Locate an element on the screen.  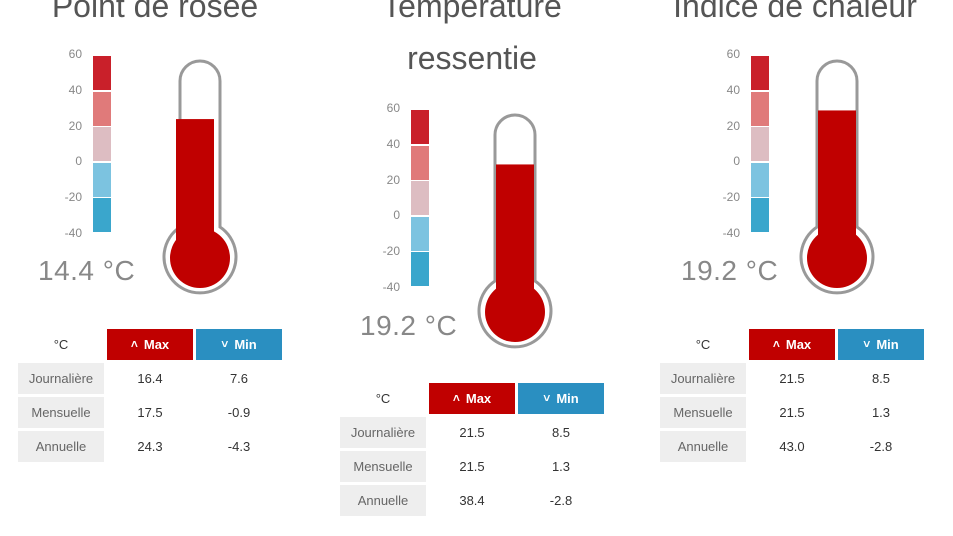
max-value: 16.4 is located at coordinates (150, 378).